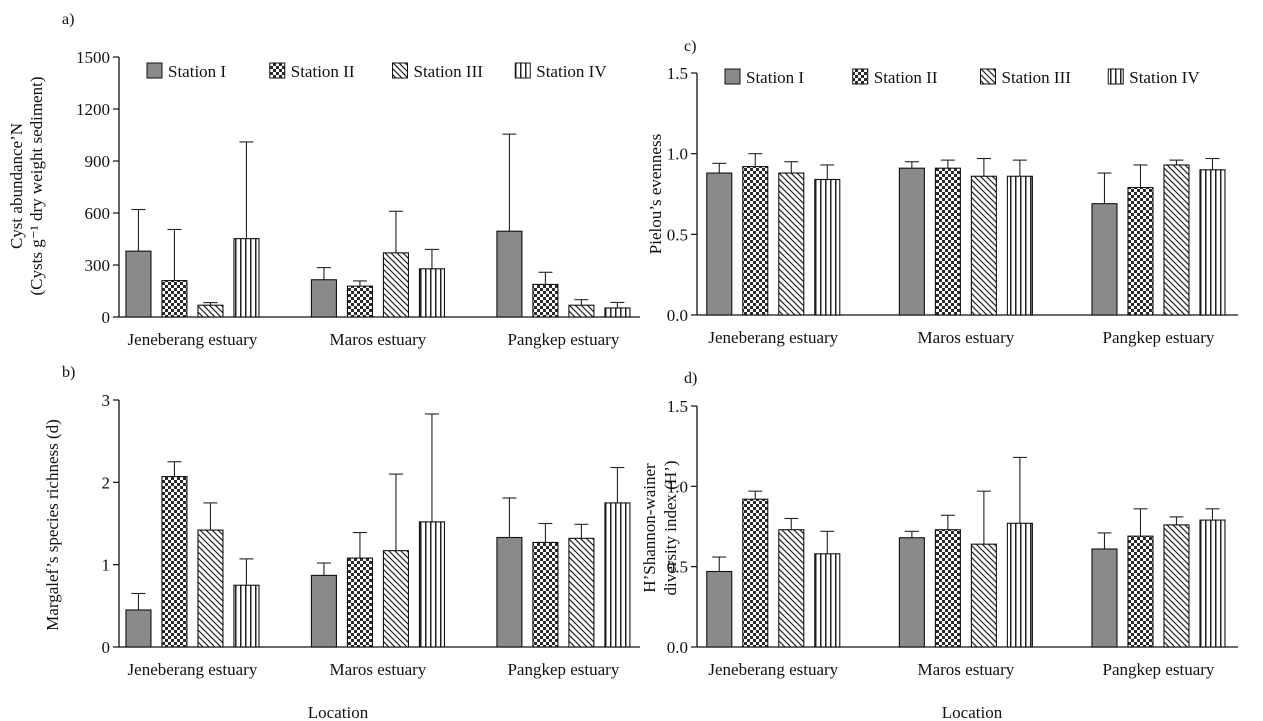 Image resolution: width=1263 pixels, height=721 pixels. Describe the element at coordinates (106, 565) in the screenshot. I see `y-tick-label: 1` at that location.